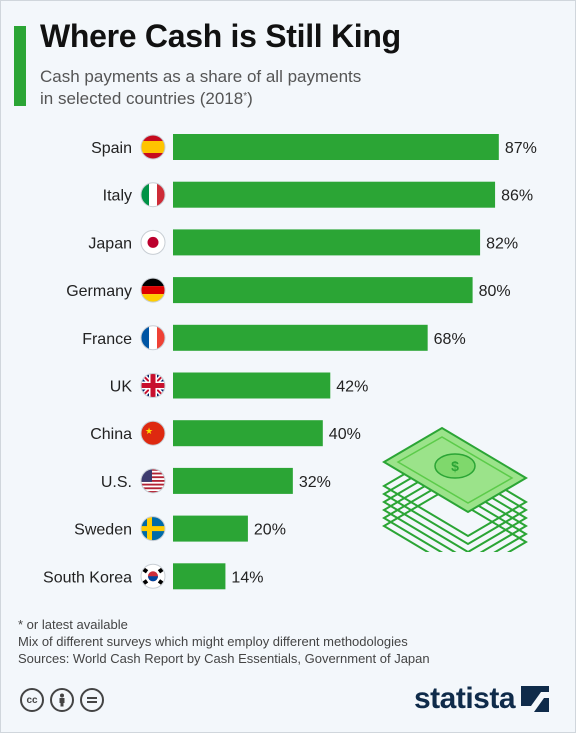 The width and height of the screenshot is (576, 733). What do you see at coordinates (220, 36) in the screenshot?
I see `chart-title: Where Cash is Still King` at bounding box center [220, 36].